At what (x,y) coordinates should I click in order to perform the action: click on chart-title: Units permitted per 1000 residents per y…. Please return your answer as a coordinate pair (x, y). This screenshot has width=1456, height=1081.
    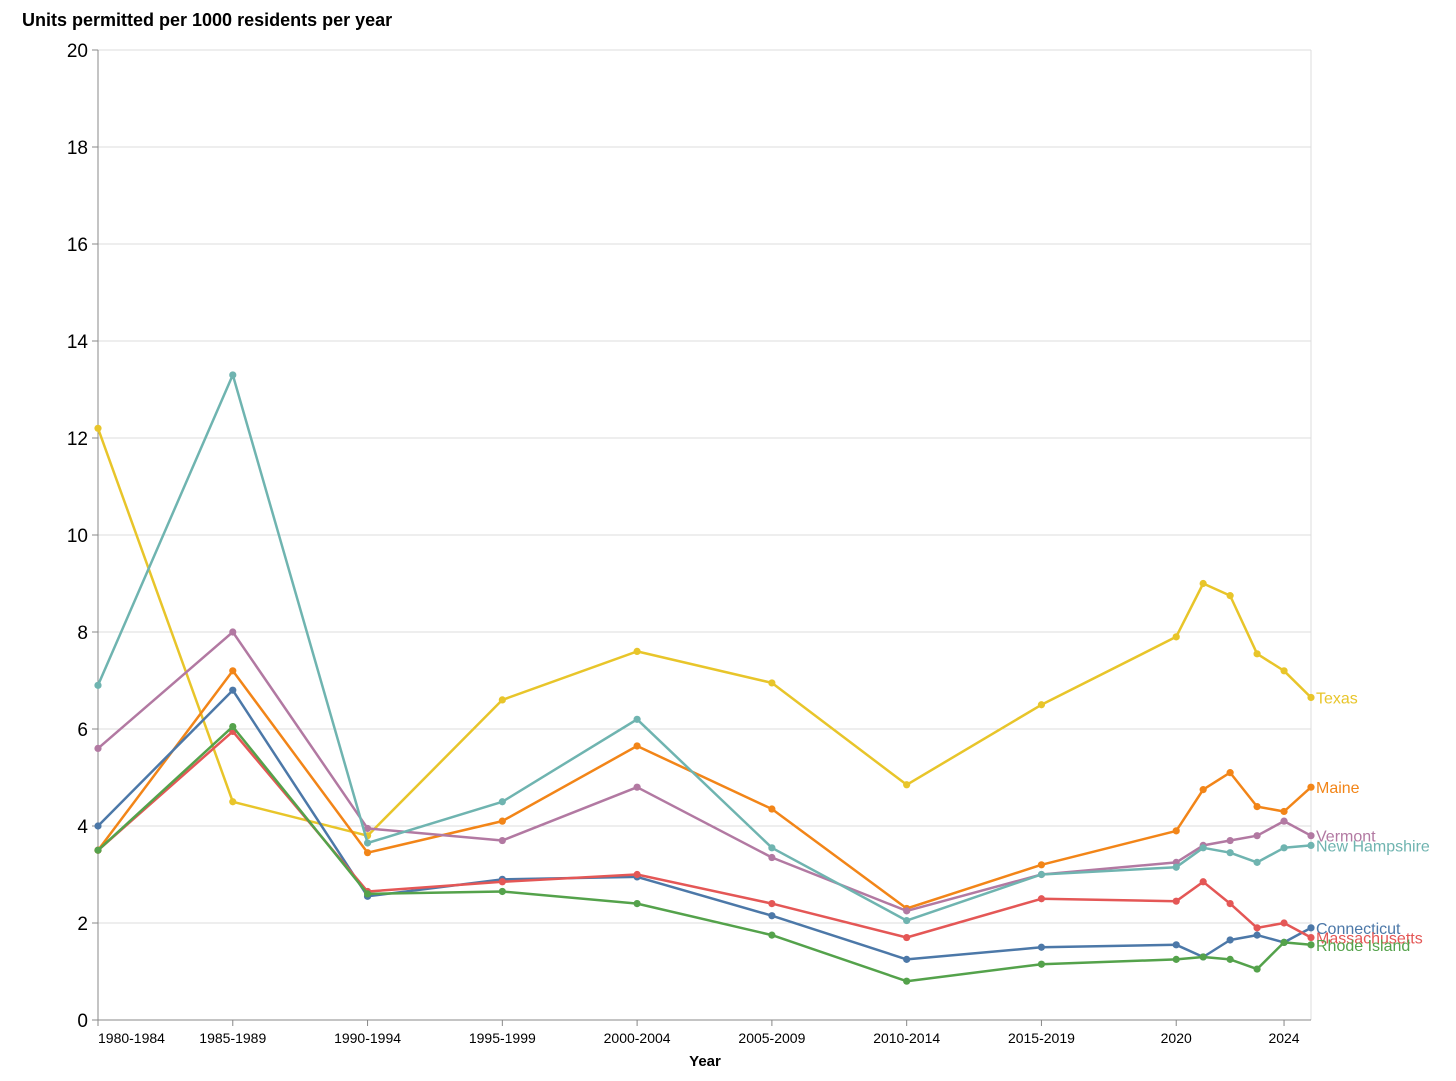
    Looking at the image, I should click on (207, 20).